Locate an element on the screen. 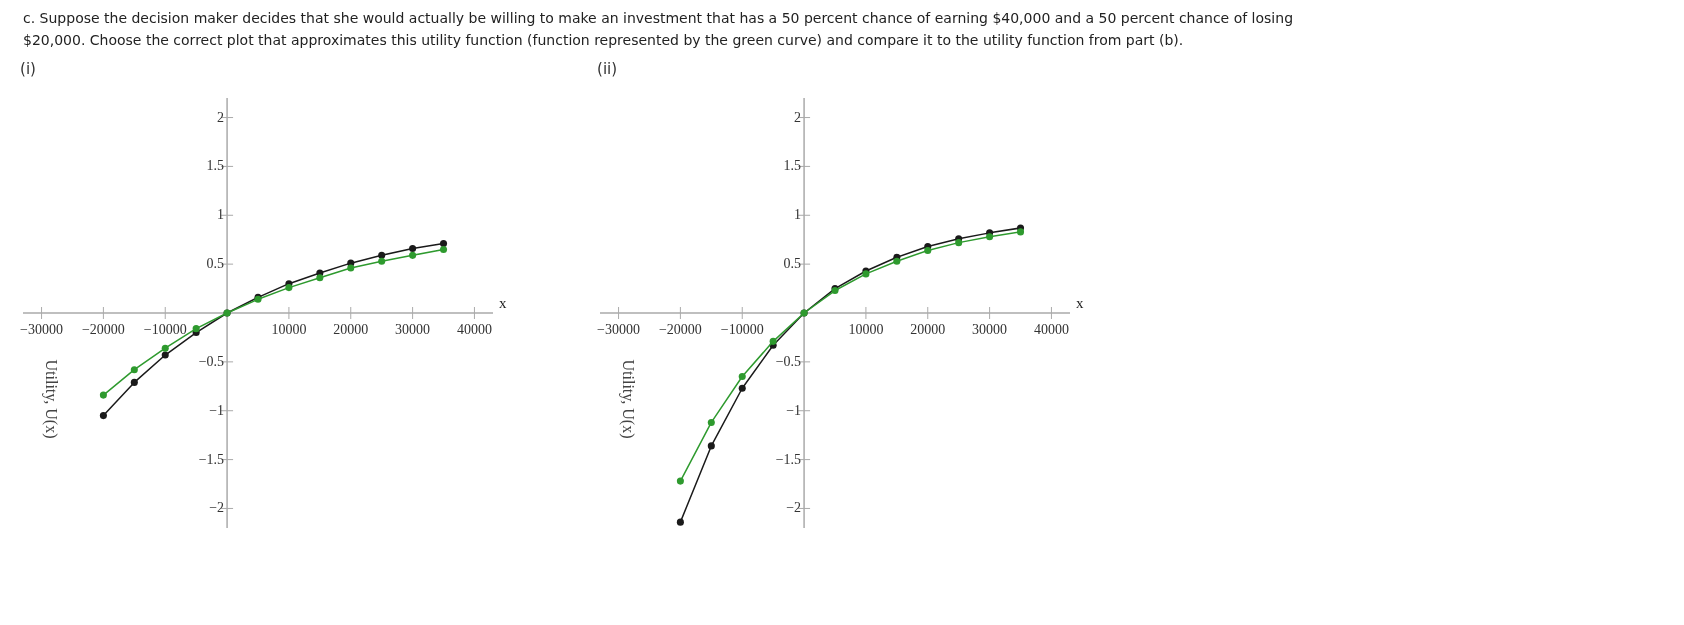  chart-title: (ii) is located at coordinates (607, 69).